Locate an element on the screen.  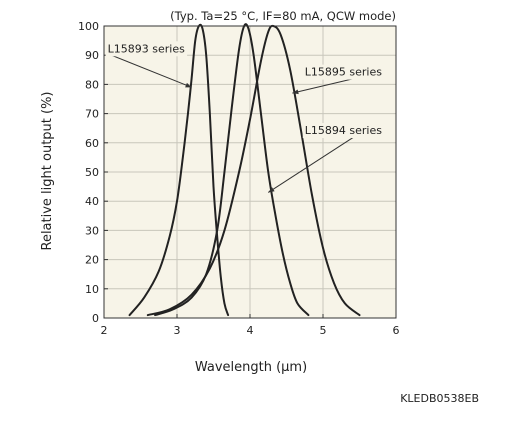
y-tick-label-0: 0 is located at coordinates (95, 318).